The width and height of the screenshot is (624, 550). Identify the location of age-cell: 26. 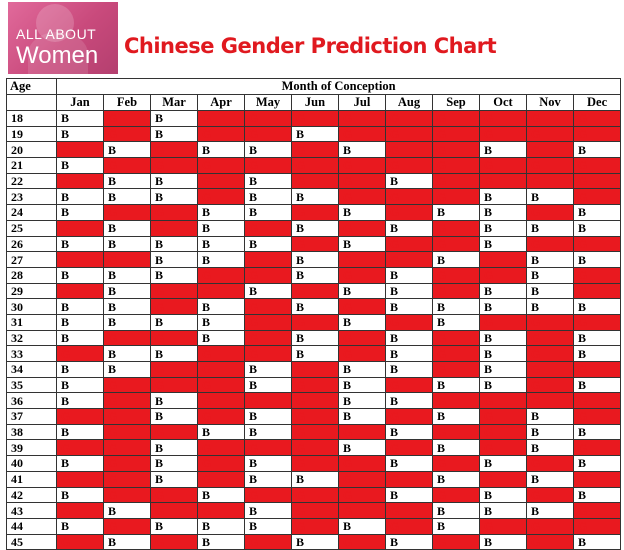
(31, 244).